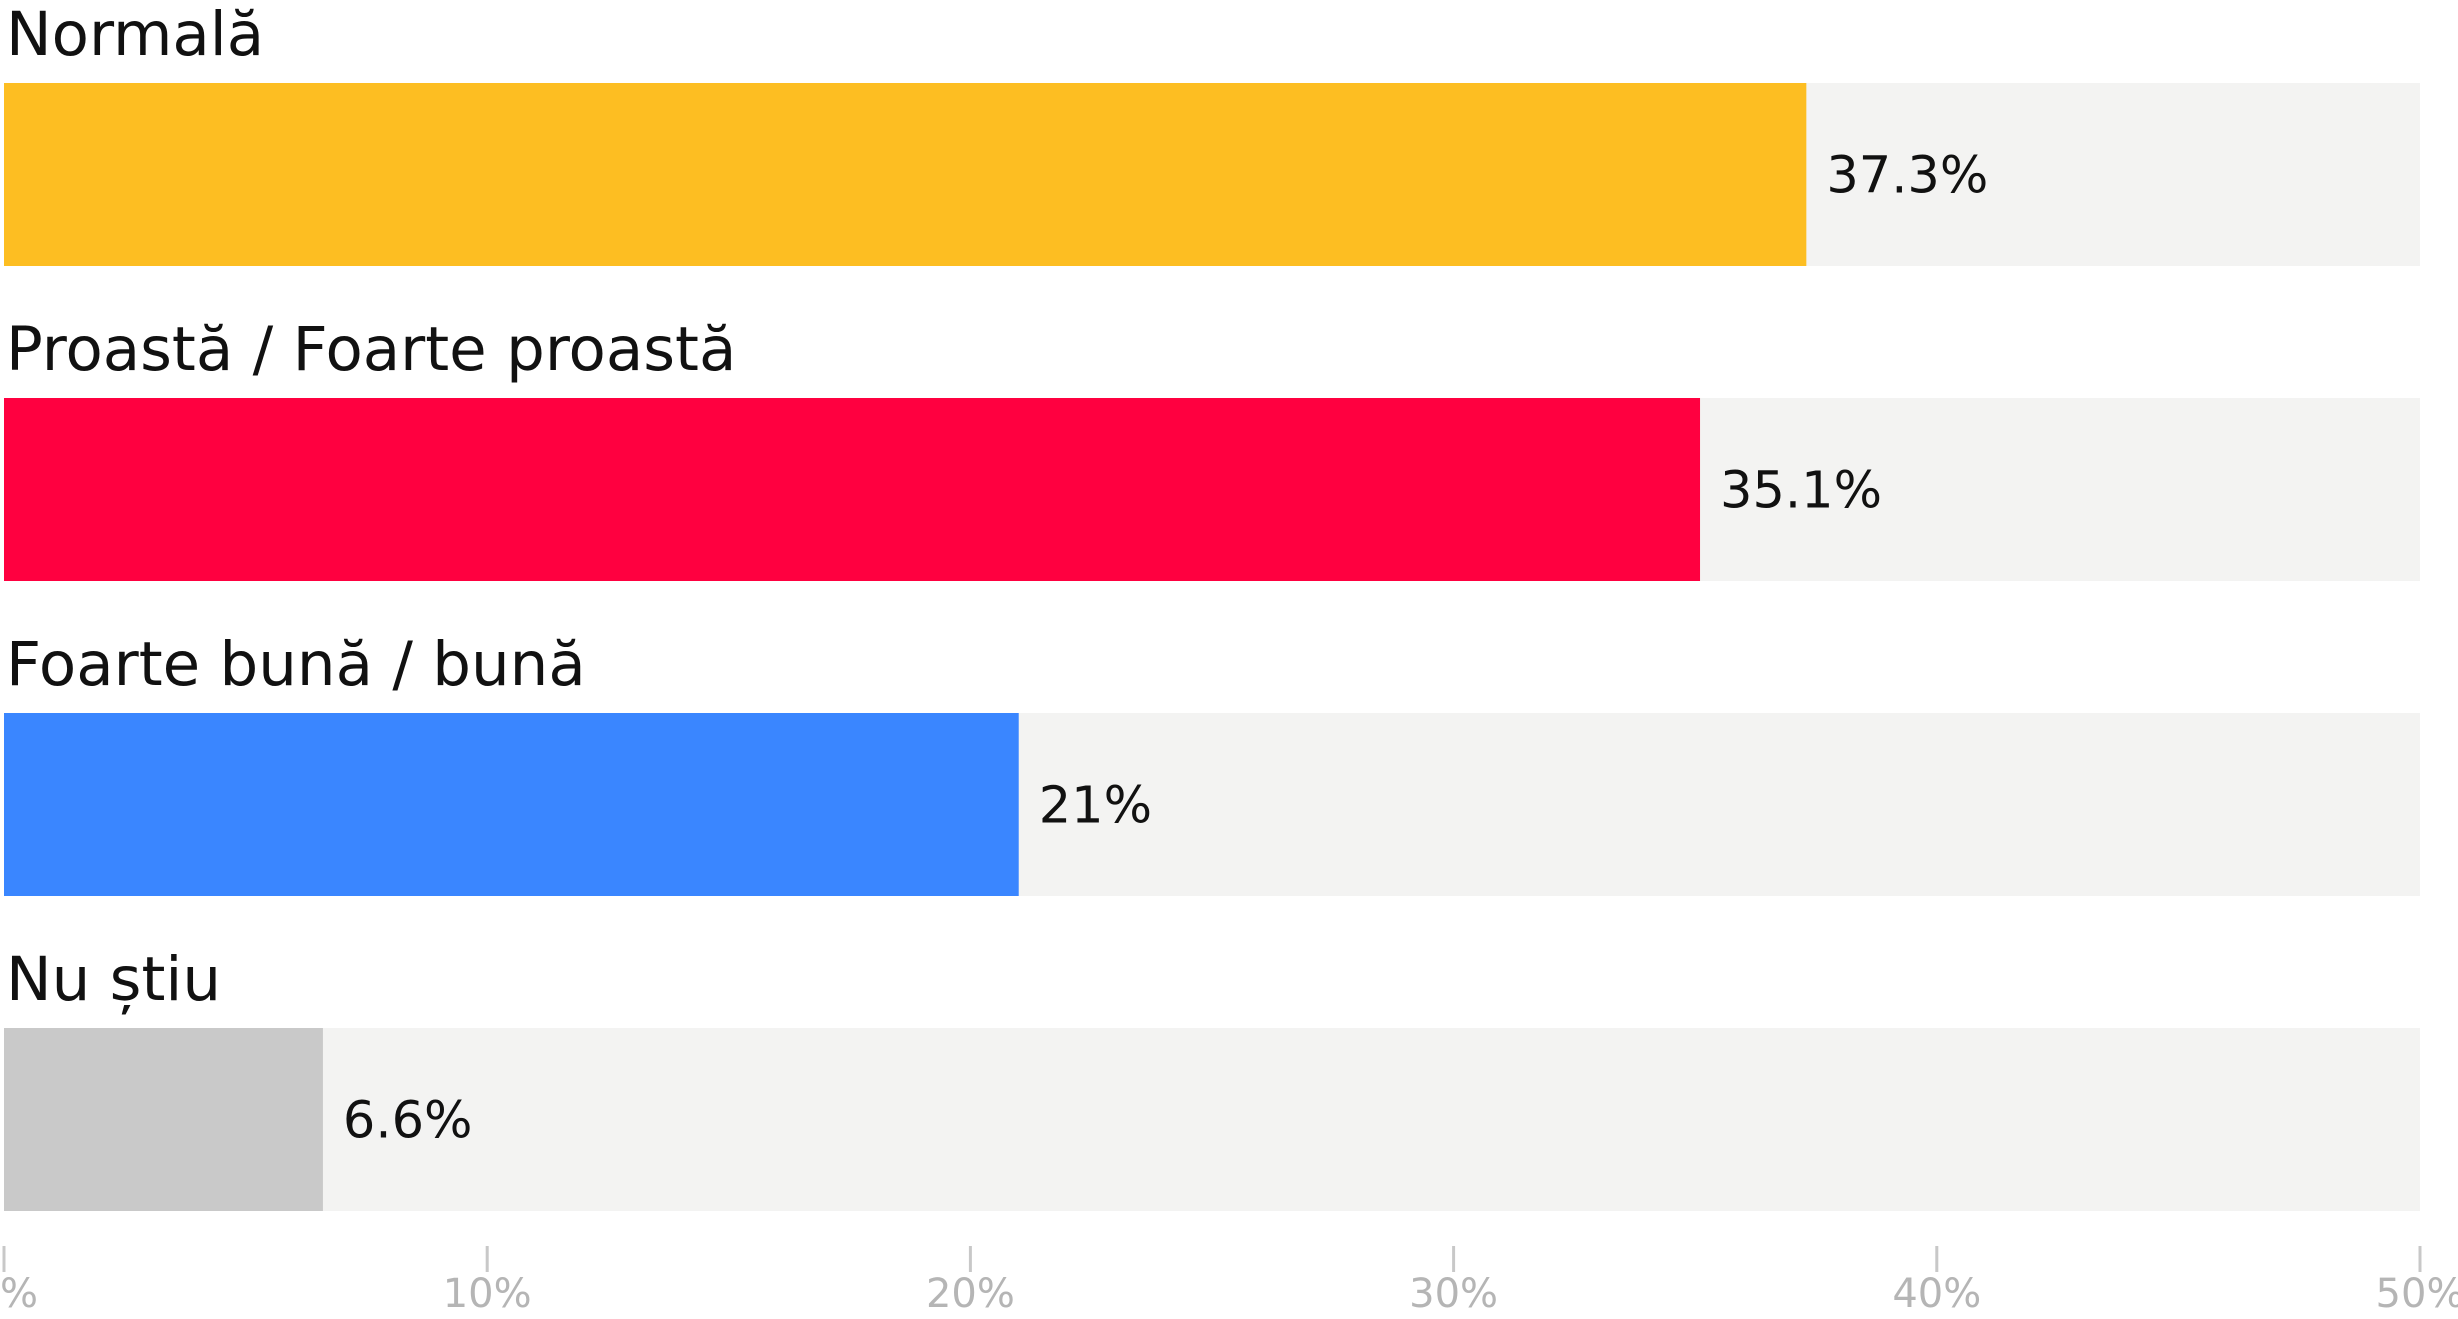 Image resolution: width=2458 pixels, height=1319 pixels. Describe the element at coordinates (408, 1121) in the screenshot. I see `value-label: 6.6%` at that location.